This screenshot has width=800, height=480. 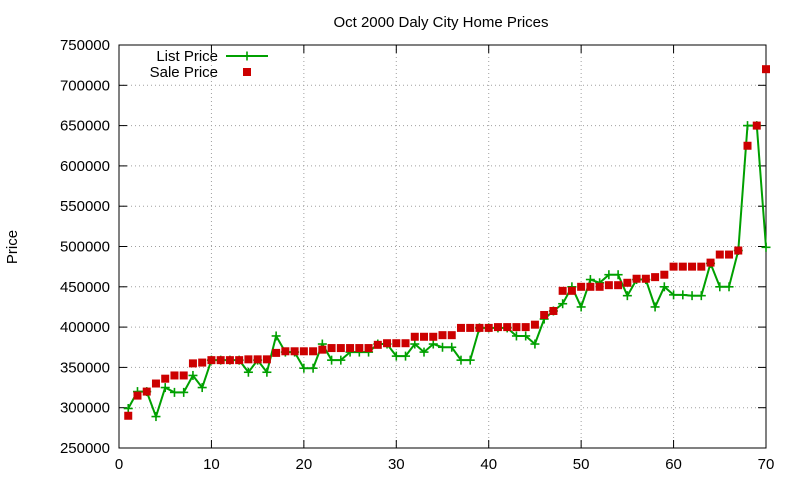 What do you see at coordinates (488, 464) in the screenshot?
I see `x-tick-label: 40` at bounding box center [488, 464].